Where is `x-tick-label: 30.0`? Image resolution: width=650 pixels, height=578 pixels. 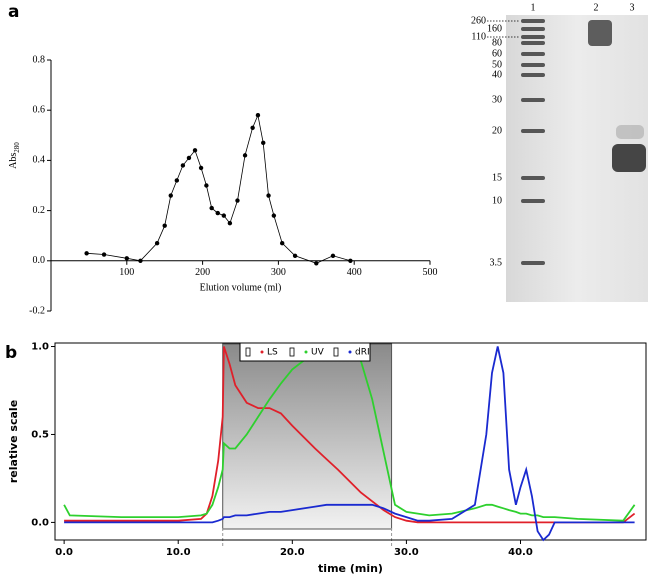 x-tick-label: 30.0 is located at coordinates (406, 552).